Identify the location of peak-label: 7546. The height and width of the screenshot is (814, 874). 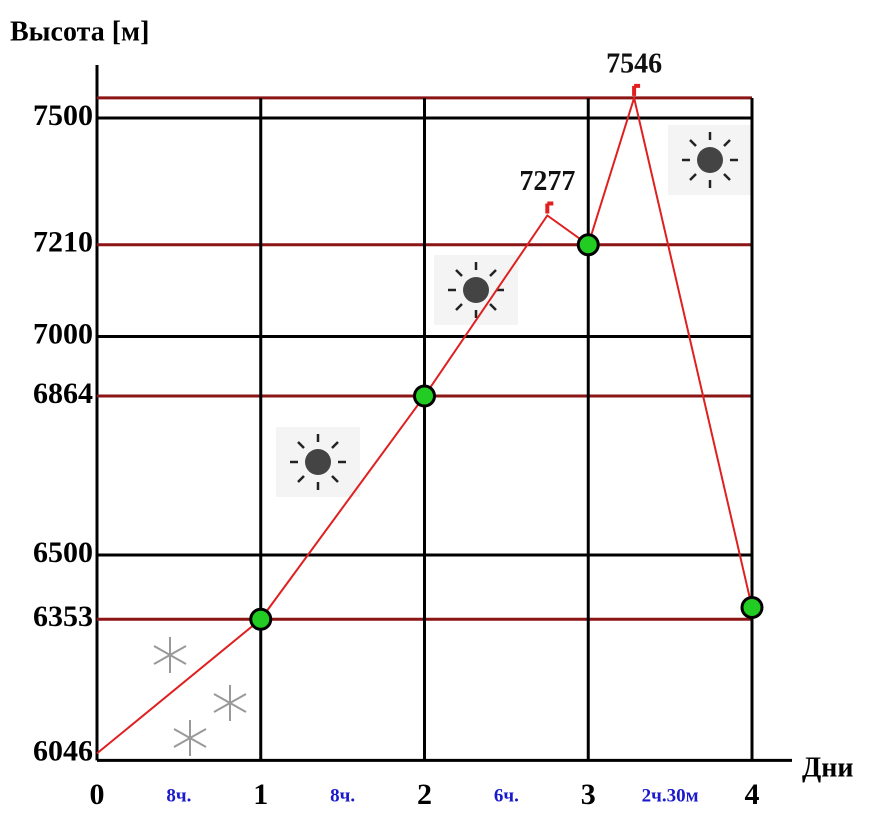
(634, 63).